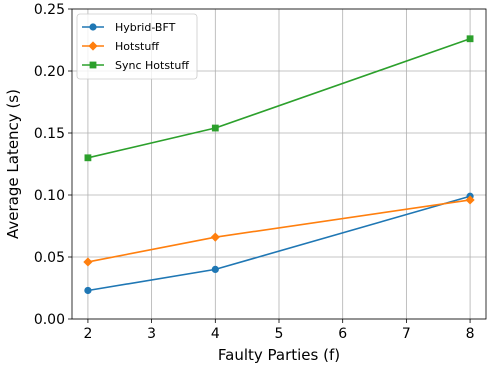 This screenshot has height=369, width=487. Describe the element at coordinates (470, 334) in the screenshot. I see `x-tick-label: 8` at that location.